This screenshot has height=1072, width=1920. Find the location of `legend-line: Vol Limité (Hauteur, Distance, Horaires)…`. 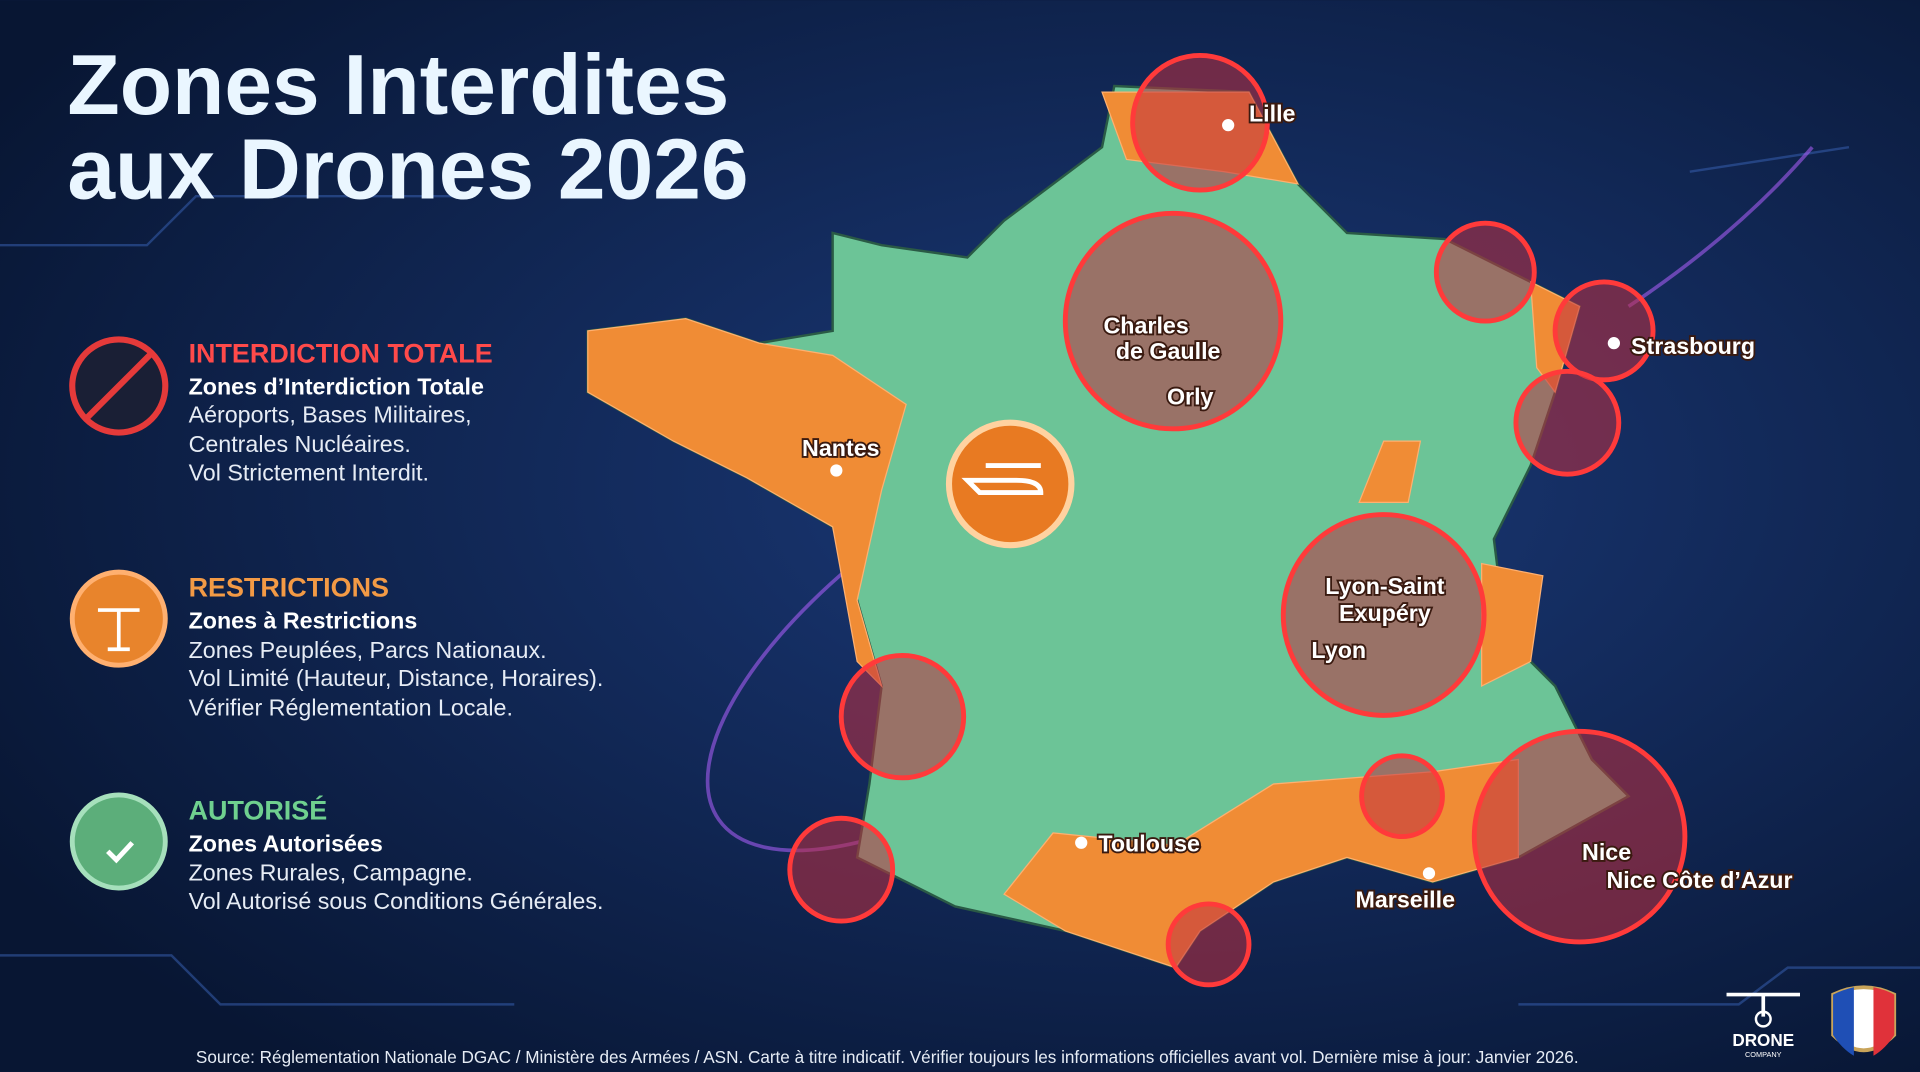

legend-line: Vol Limité (Hauteur, Distance, Horaires)… is located at coordinates (396, 678).